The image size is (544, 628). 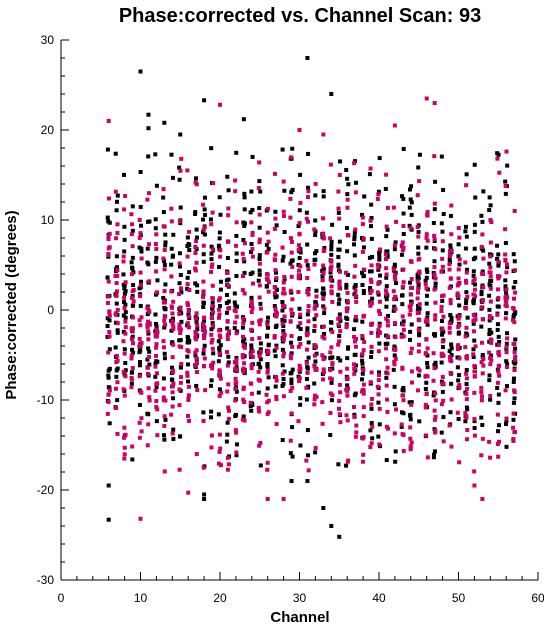 What do you see at coordinates (537, 598) in the screenshot?
I see `x-tick-label: 60` at bounding box center [537, 598].